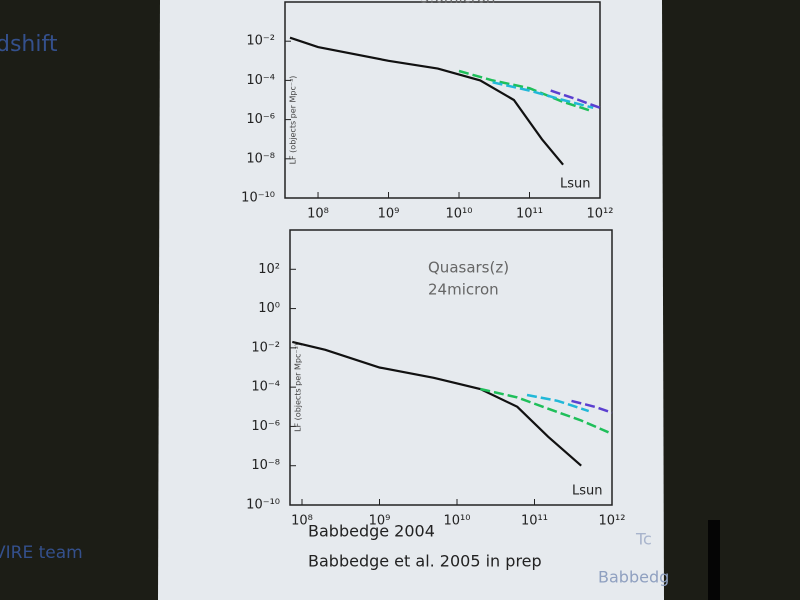 Image resolution: width=800 pixels, height=600 pixels. I want to click on plot-frame, so click(442, 100).